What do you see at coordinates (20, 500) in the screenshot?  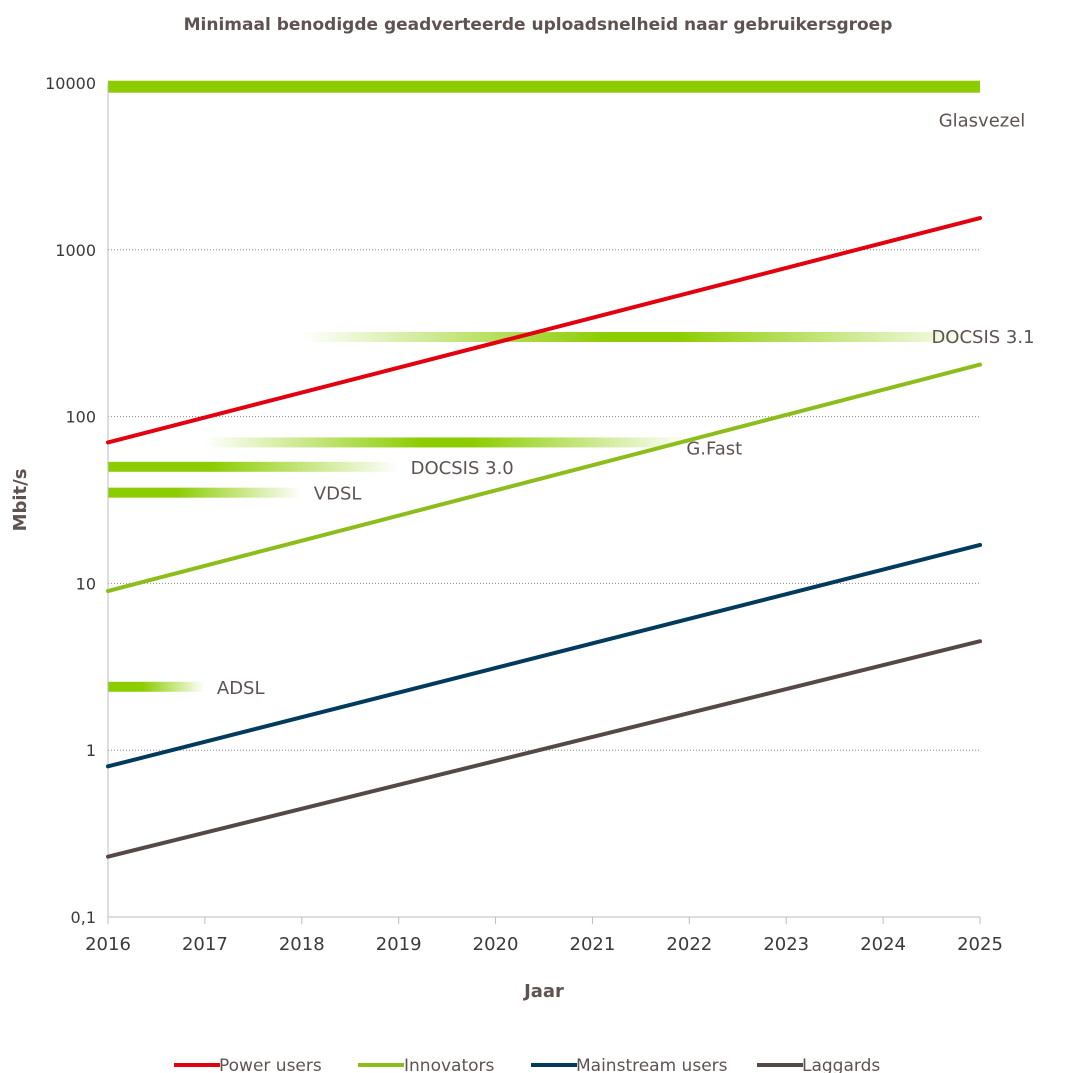 I see `y-axis-title: Mbit/s` at bounding box center [20, 500].